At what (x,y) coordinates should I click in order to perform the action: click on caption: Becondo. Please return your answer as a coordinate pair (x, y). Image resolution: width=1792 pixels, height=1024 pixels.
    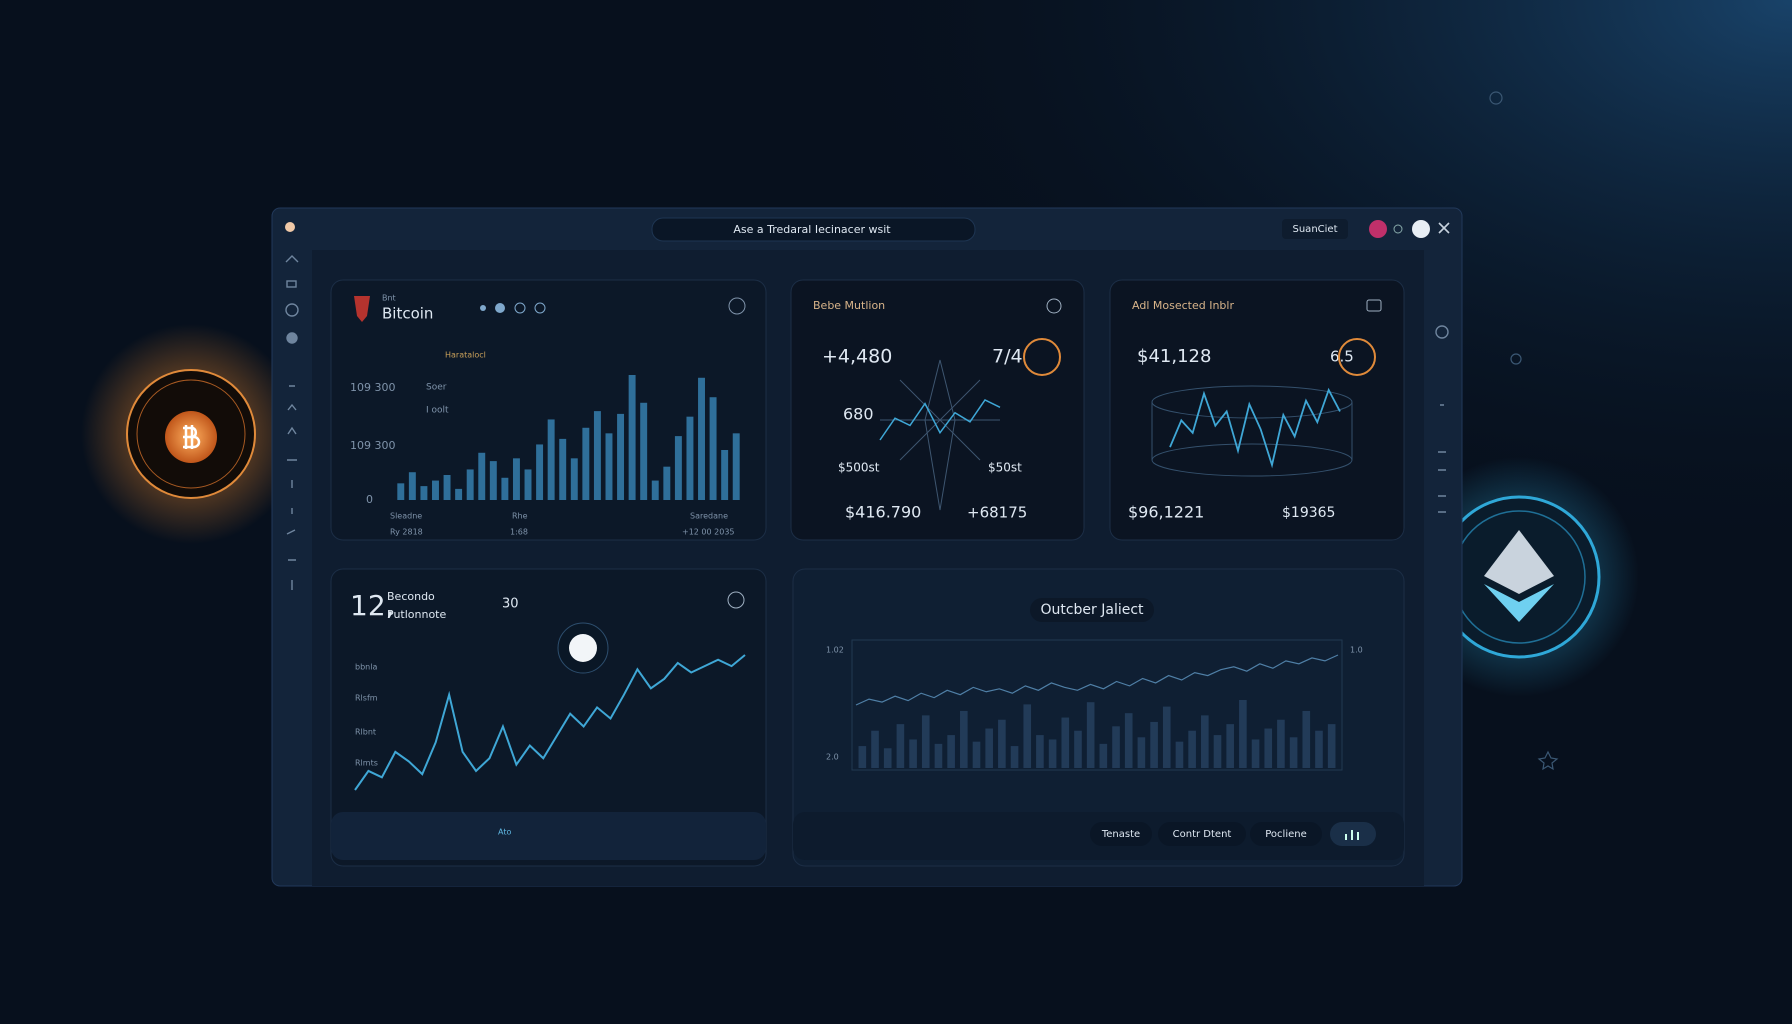
    Looking at the image, I should click on (411, 596).